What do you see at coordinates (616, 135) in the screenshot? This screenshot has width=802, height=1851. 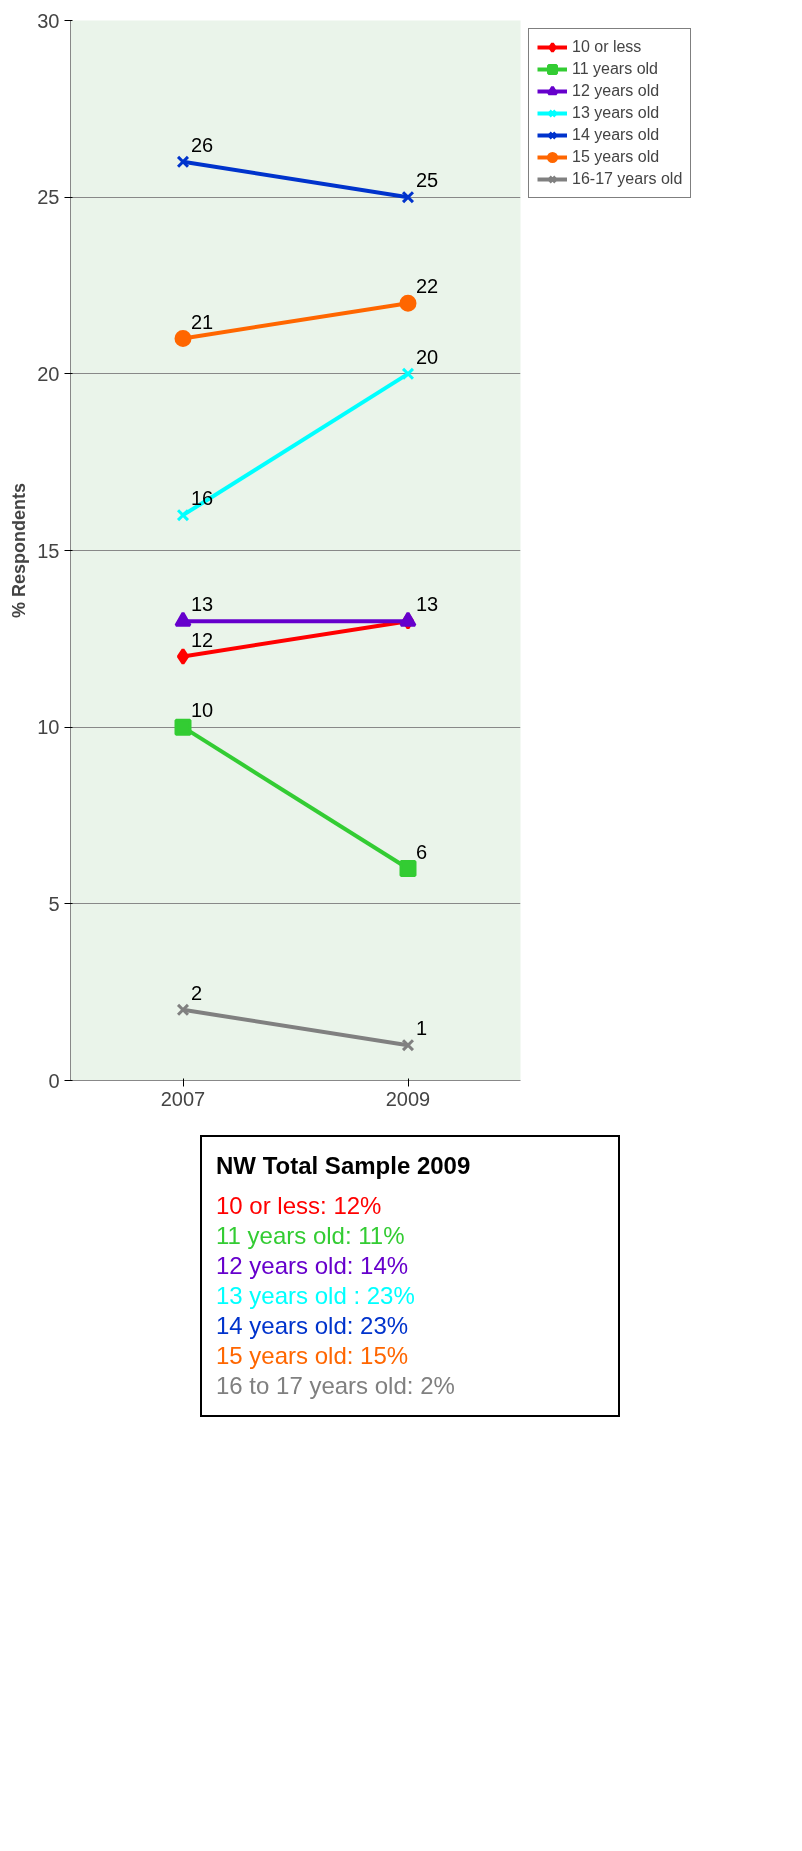 I see `legend-label: 14 years old` at bounding box center [616, 135].